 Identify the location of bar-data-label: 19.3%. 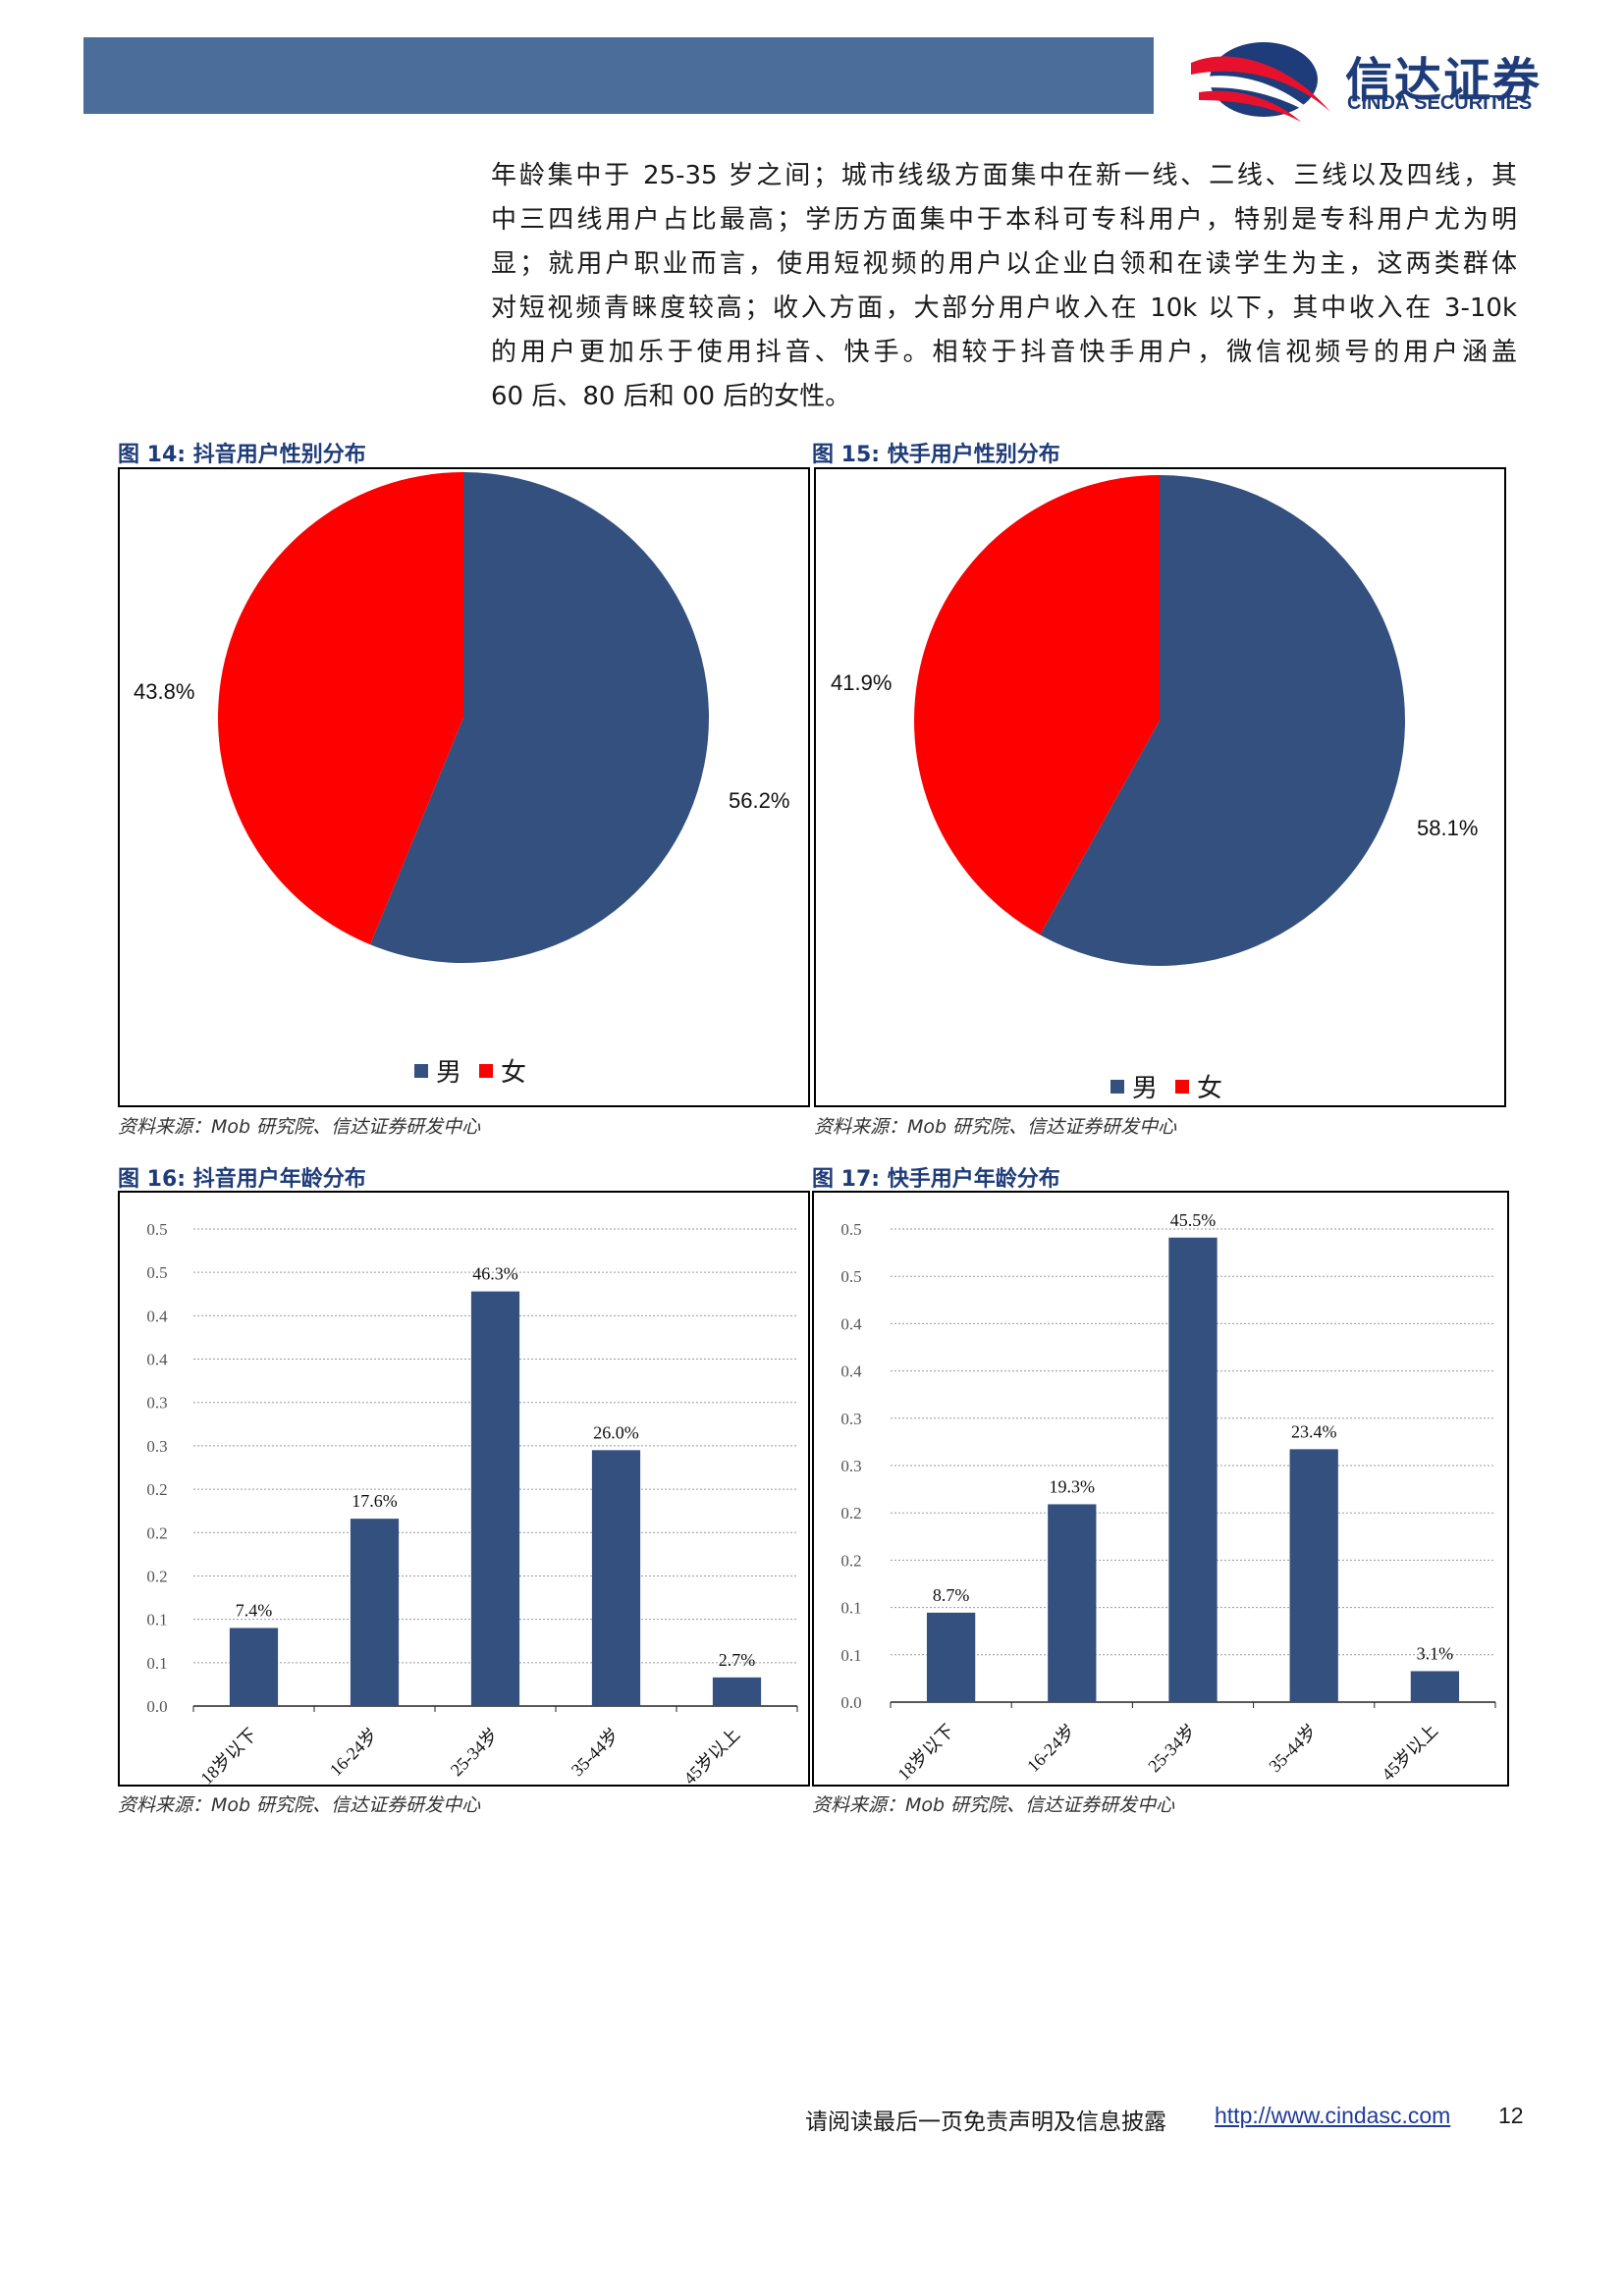
(1073, 1486).